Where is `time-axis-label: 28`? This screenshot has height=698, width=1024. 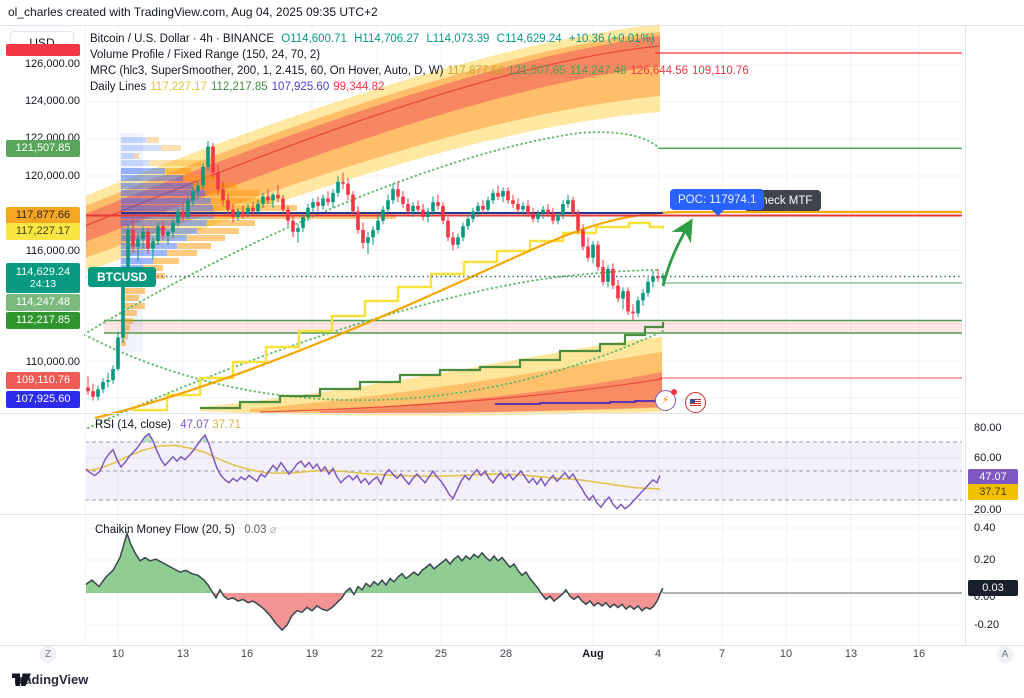
time-axis-label: 28 is located at coordinates (506, 654).